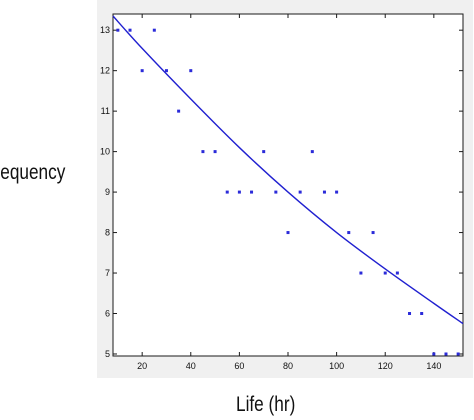 This screenshot has width=474, height=420. I want to click on x-axis-label: Life (hr), so click(266, 404).